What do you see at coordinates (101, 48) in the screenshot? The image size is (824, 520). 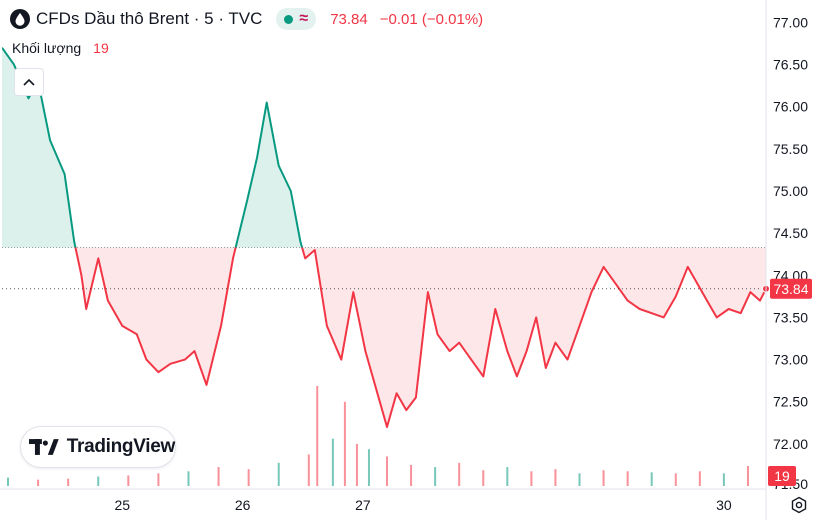 I see `volume-value: 19` at bounding box center [101, 48].